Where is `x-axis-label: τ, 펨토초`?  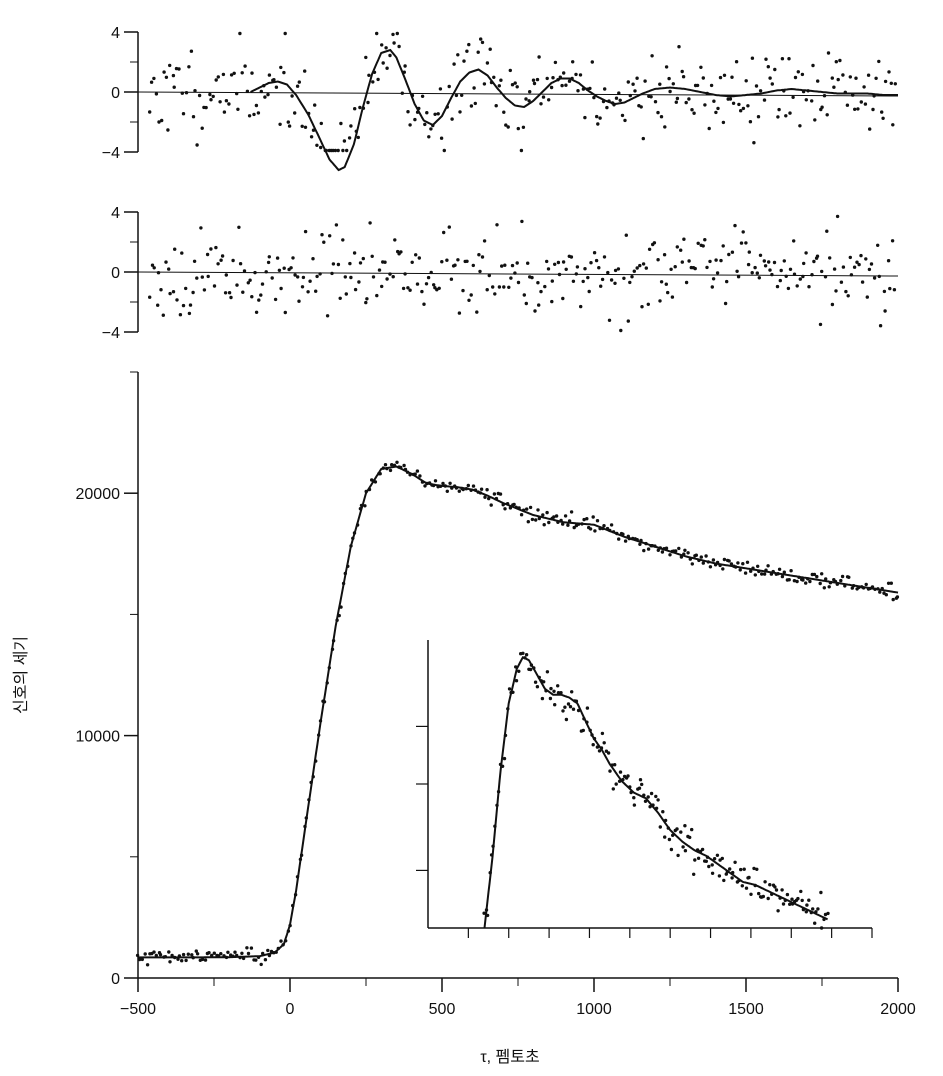
x-axis-label: τ, 펨토초 is located at coordinates (509, 1057).